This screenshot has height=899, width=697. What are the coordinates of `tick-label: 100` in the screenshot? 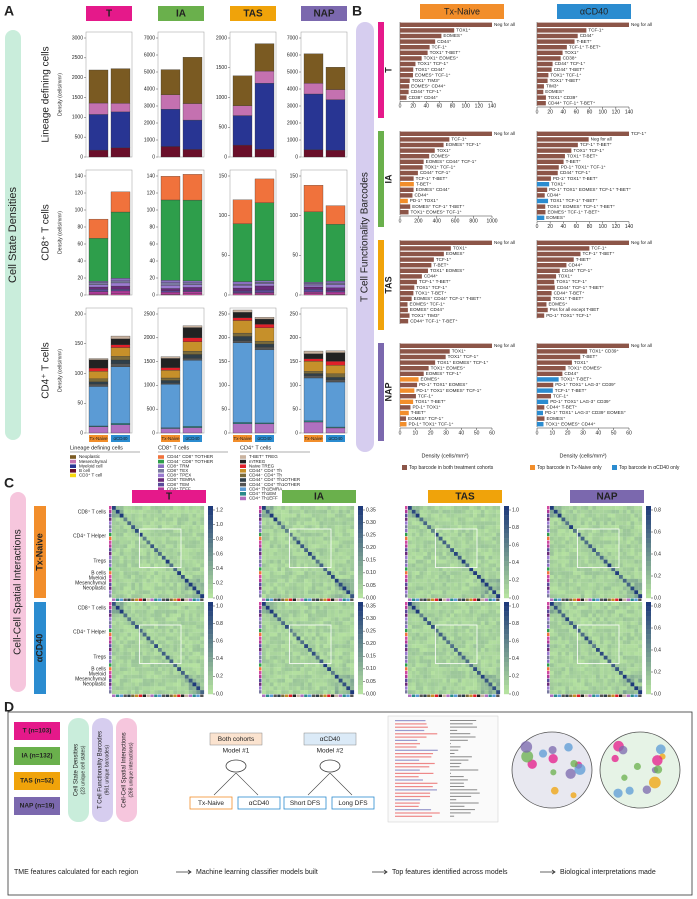 It's located at (79, 210).